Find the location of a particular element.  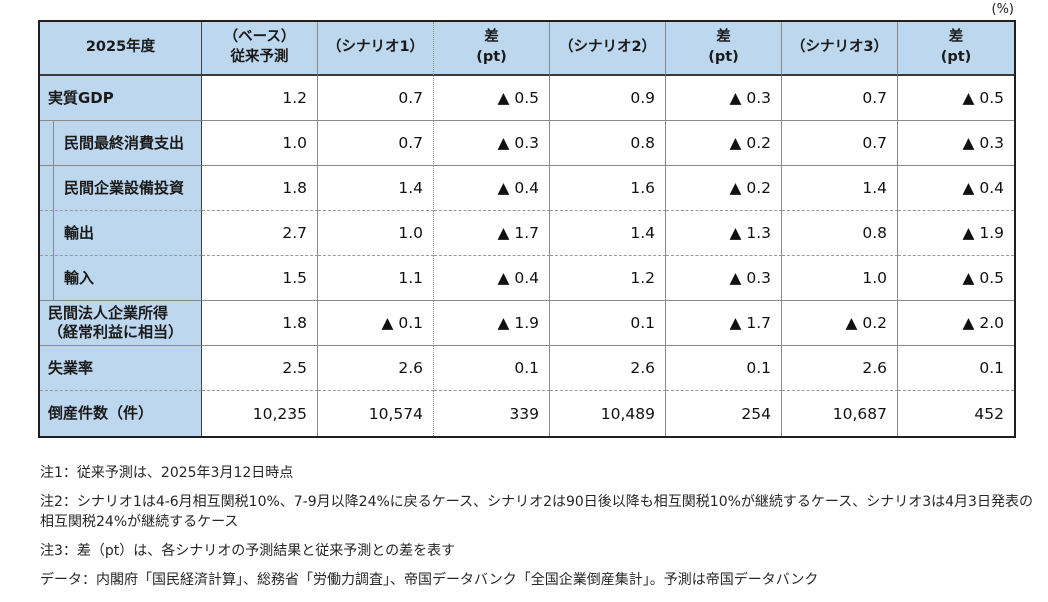

cell-value: 10,489 is located at coordinates (608, 413).